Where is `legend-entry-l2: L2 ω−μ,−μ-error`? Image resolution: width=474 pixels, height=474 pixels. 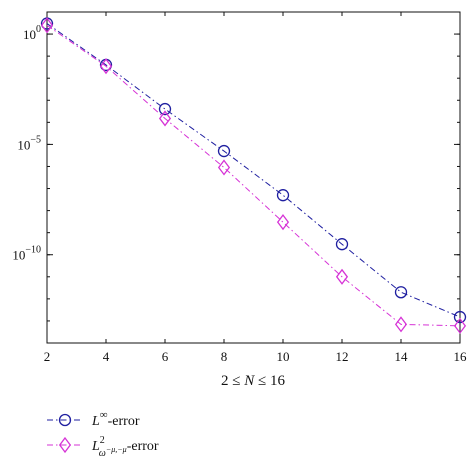
legend-entry-l2: L2 ω−μ,−μ-error is located at coordinates (103, 447).